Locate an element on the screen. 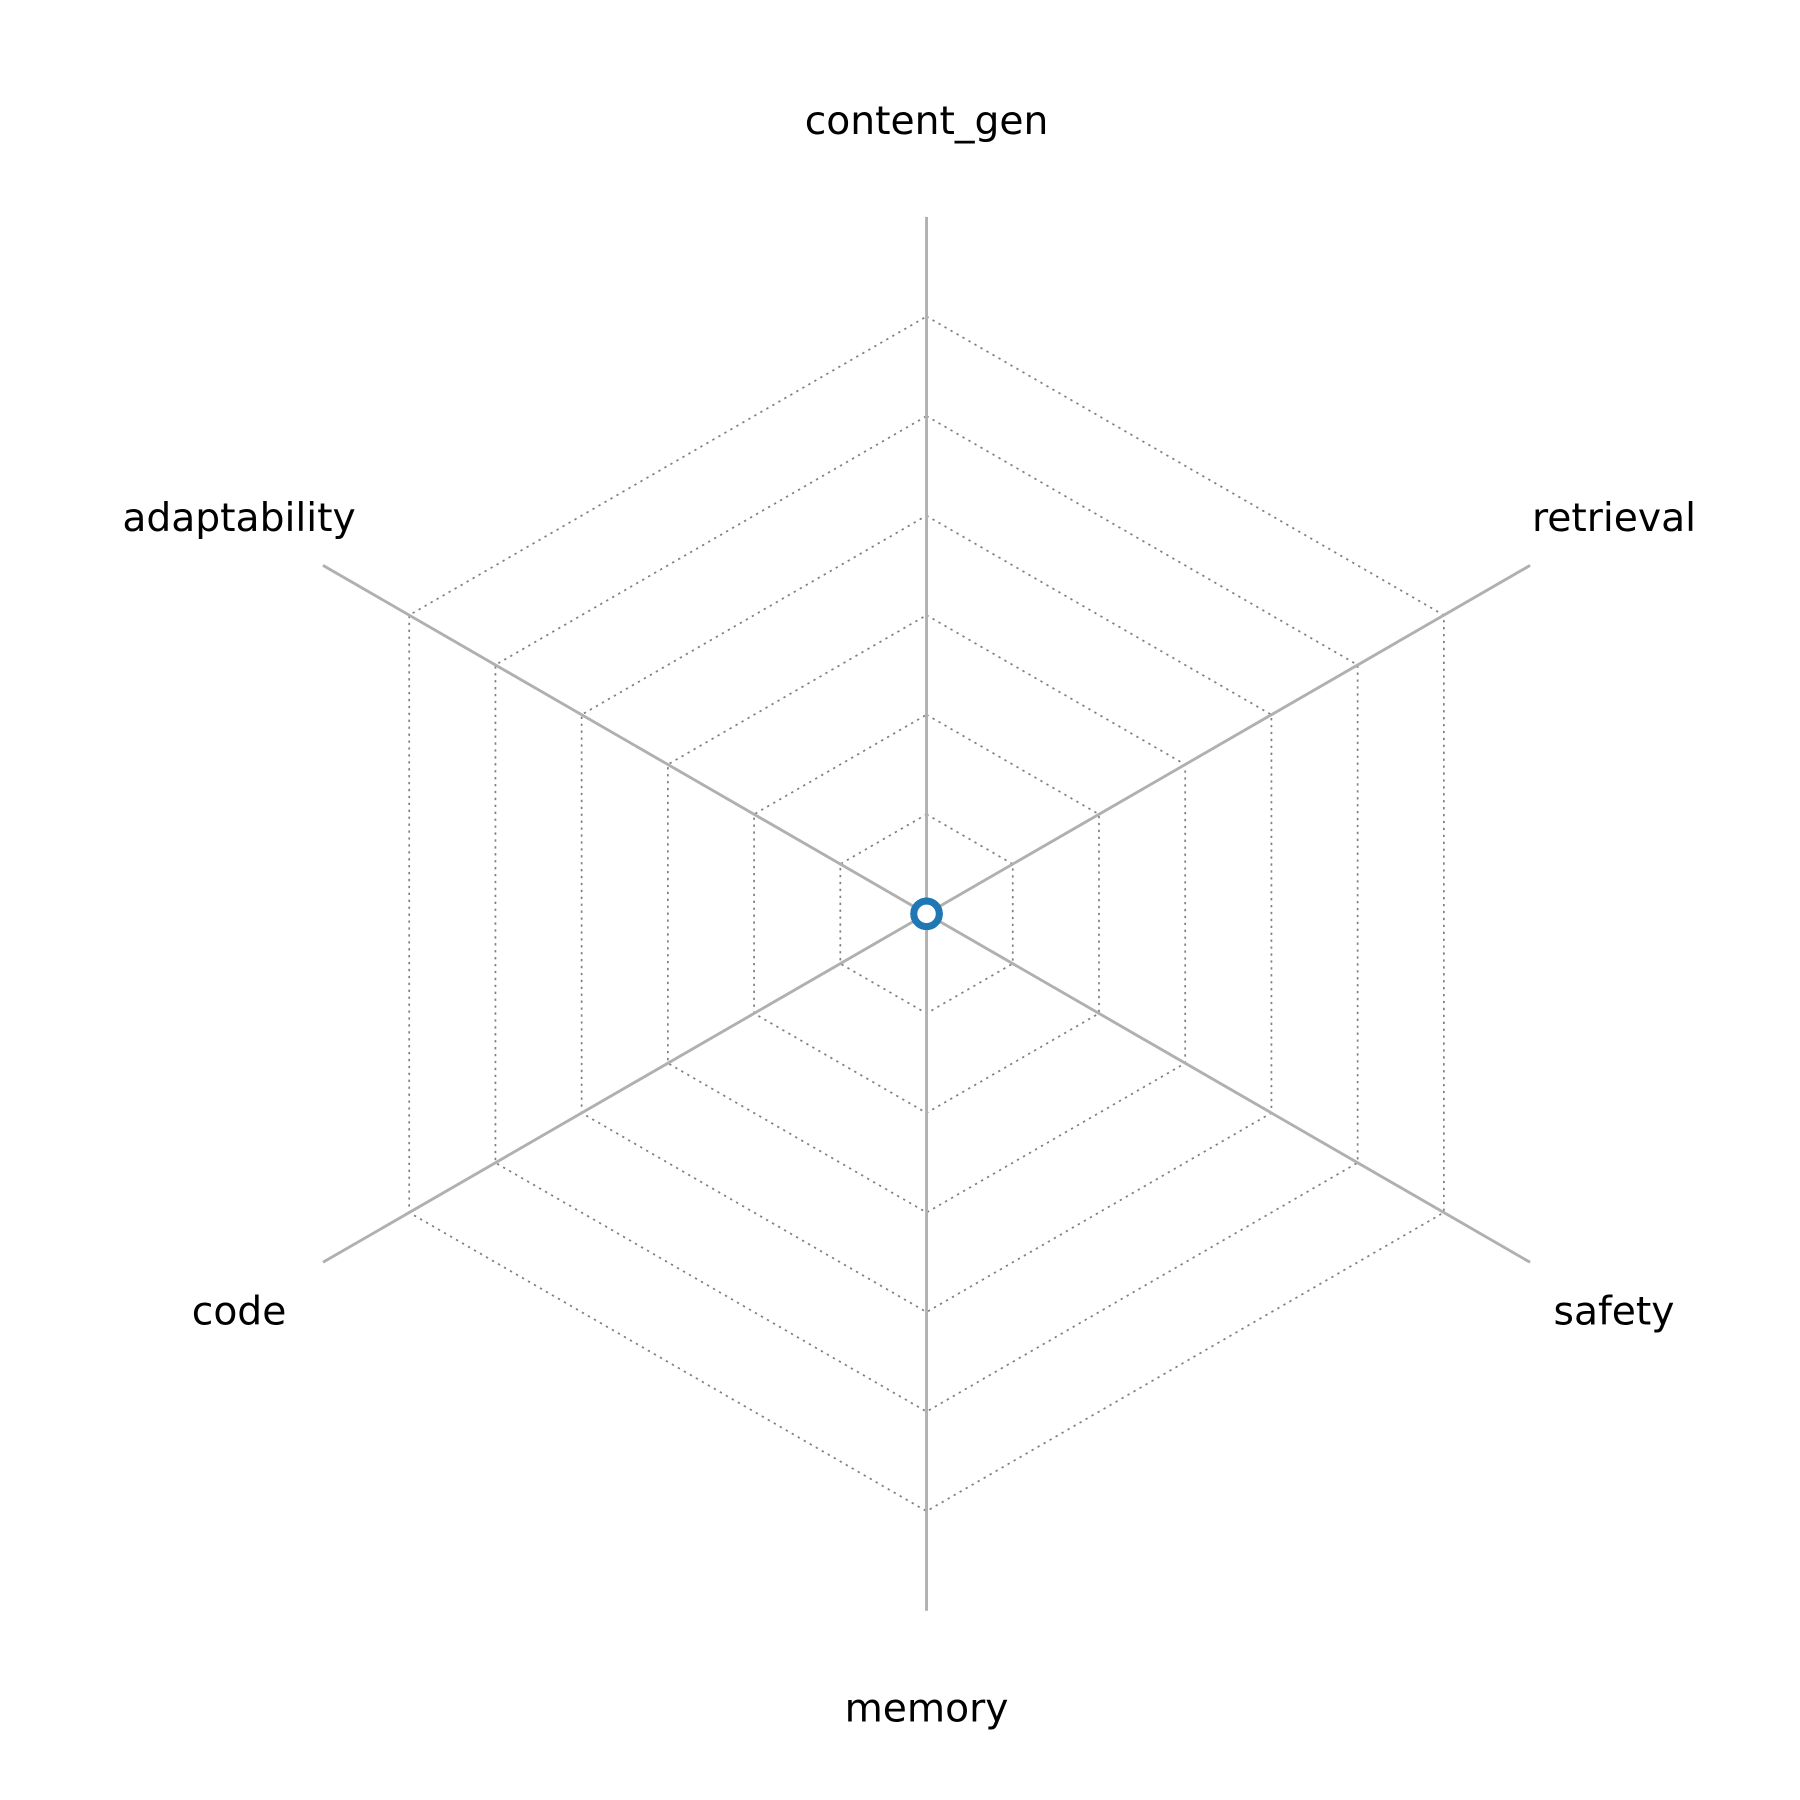 The height and width of the screenshot is (1800, 1800). axis-label: memory is located at coordinates (927, 1709).